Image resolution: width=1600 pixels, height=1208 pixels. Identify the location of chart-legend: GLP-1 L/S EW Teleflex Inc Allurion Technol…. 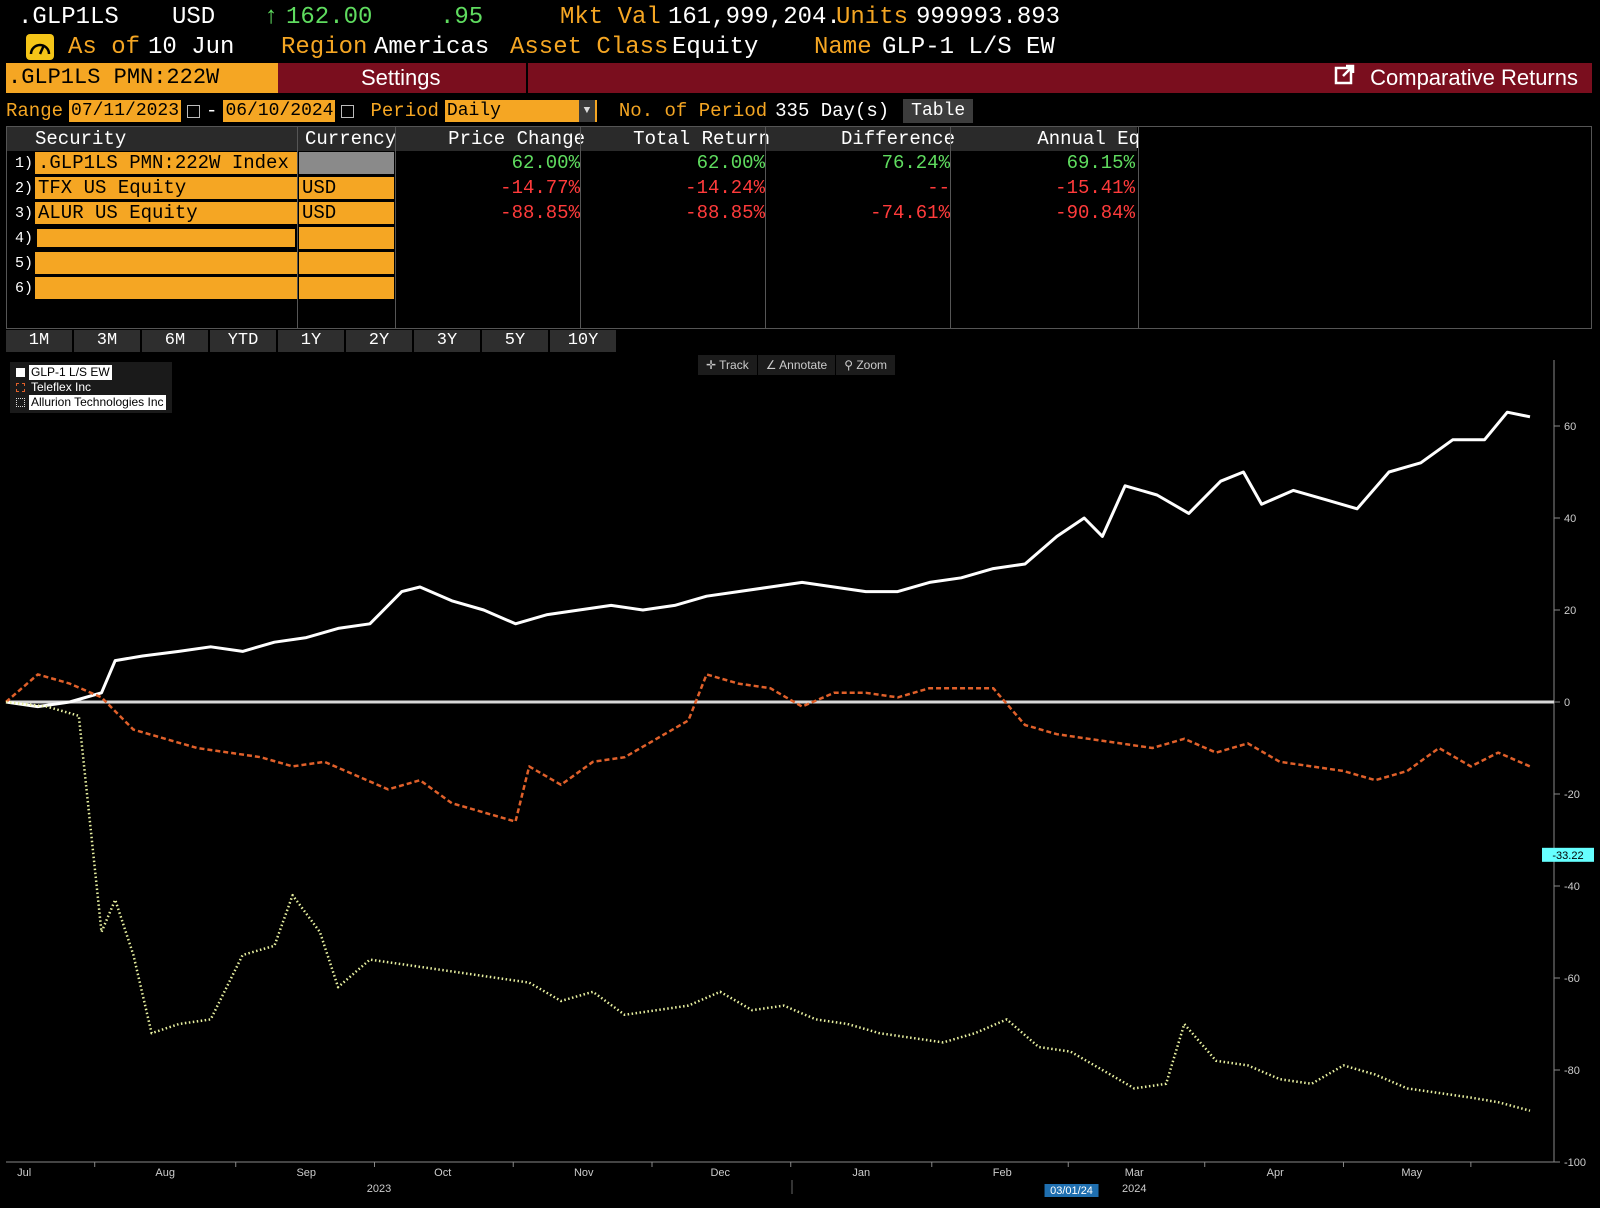
(91, 387).